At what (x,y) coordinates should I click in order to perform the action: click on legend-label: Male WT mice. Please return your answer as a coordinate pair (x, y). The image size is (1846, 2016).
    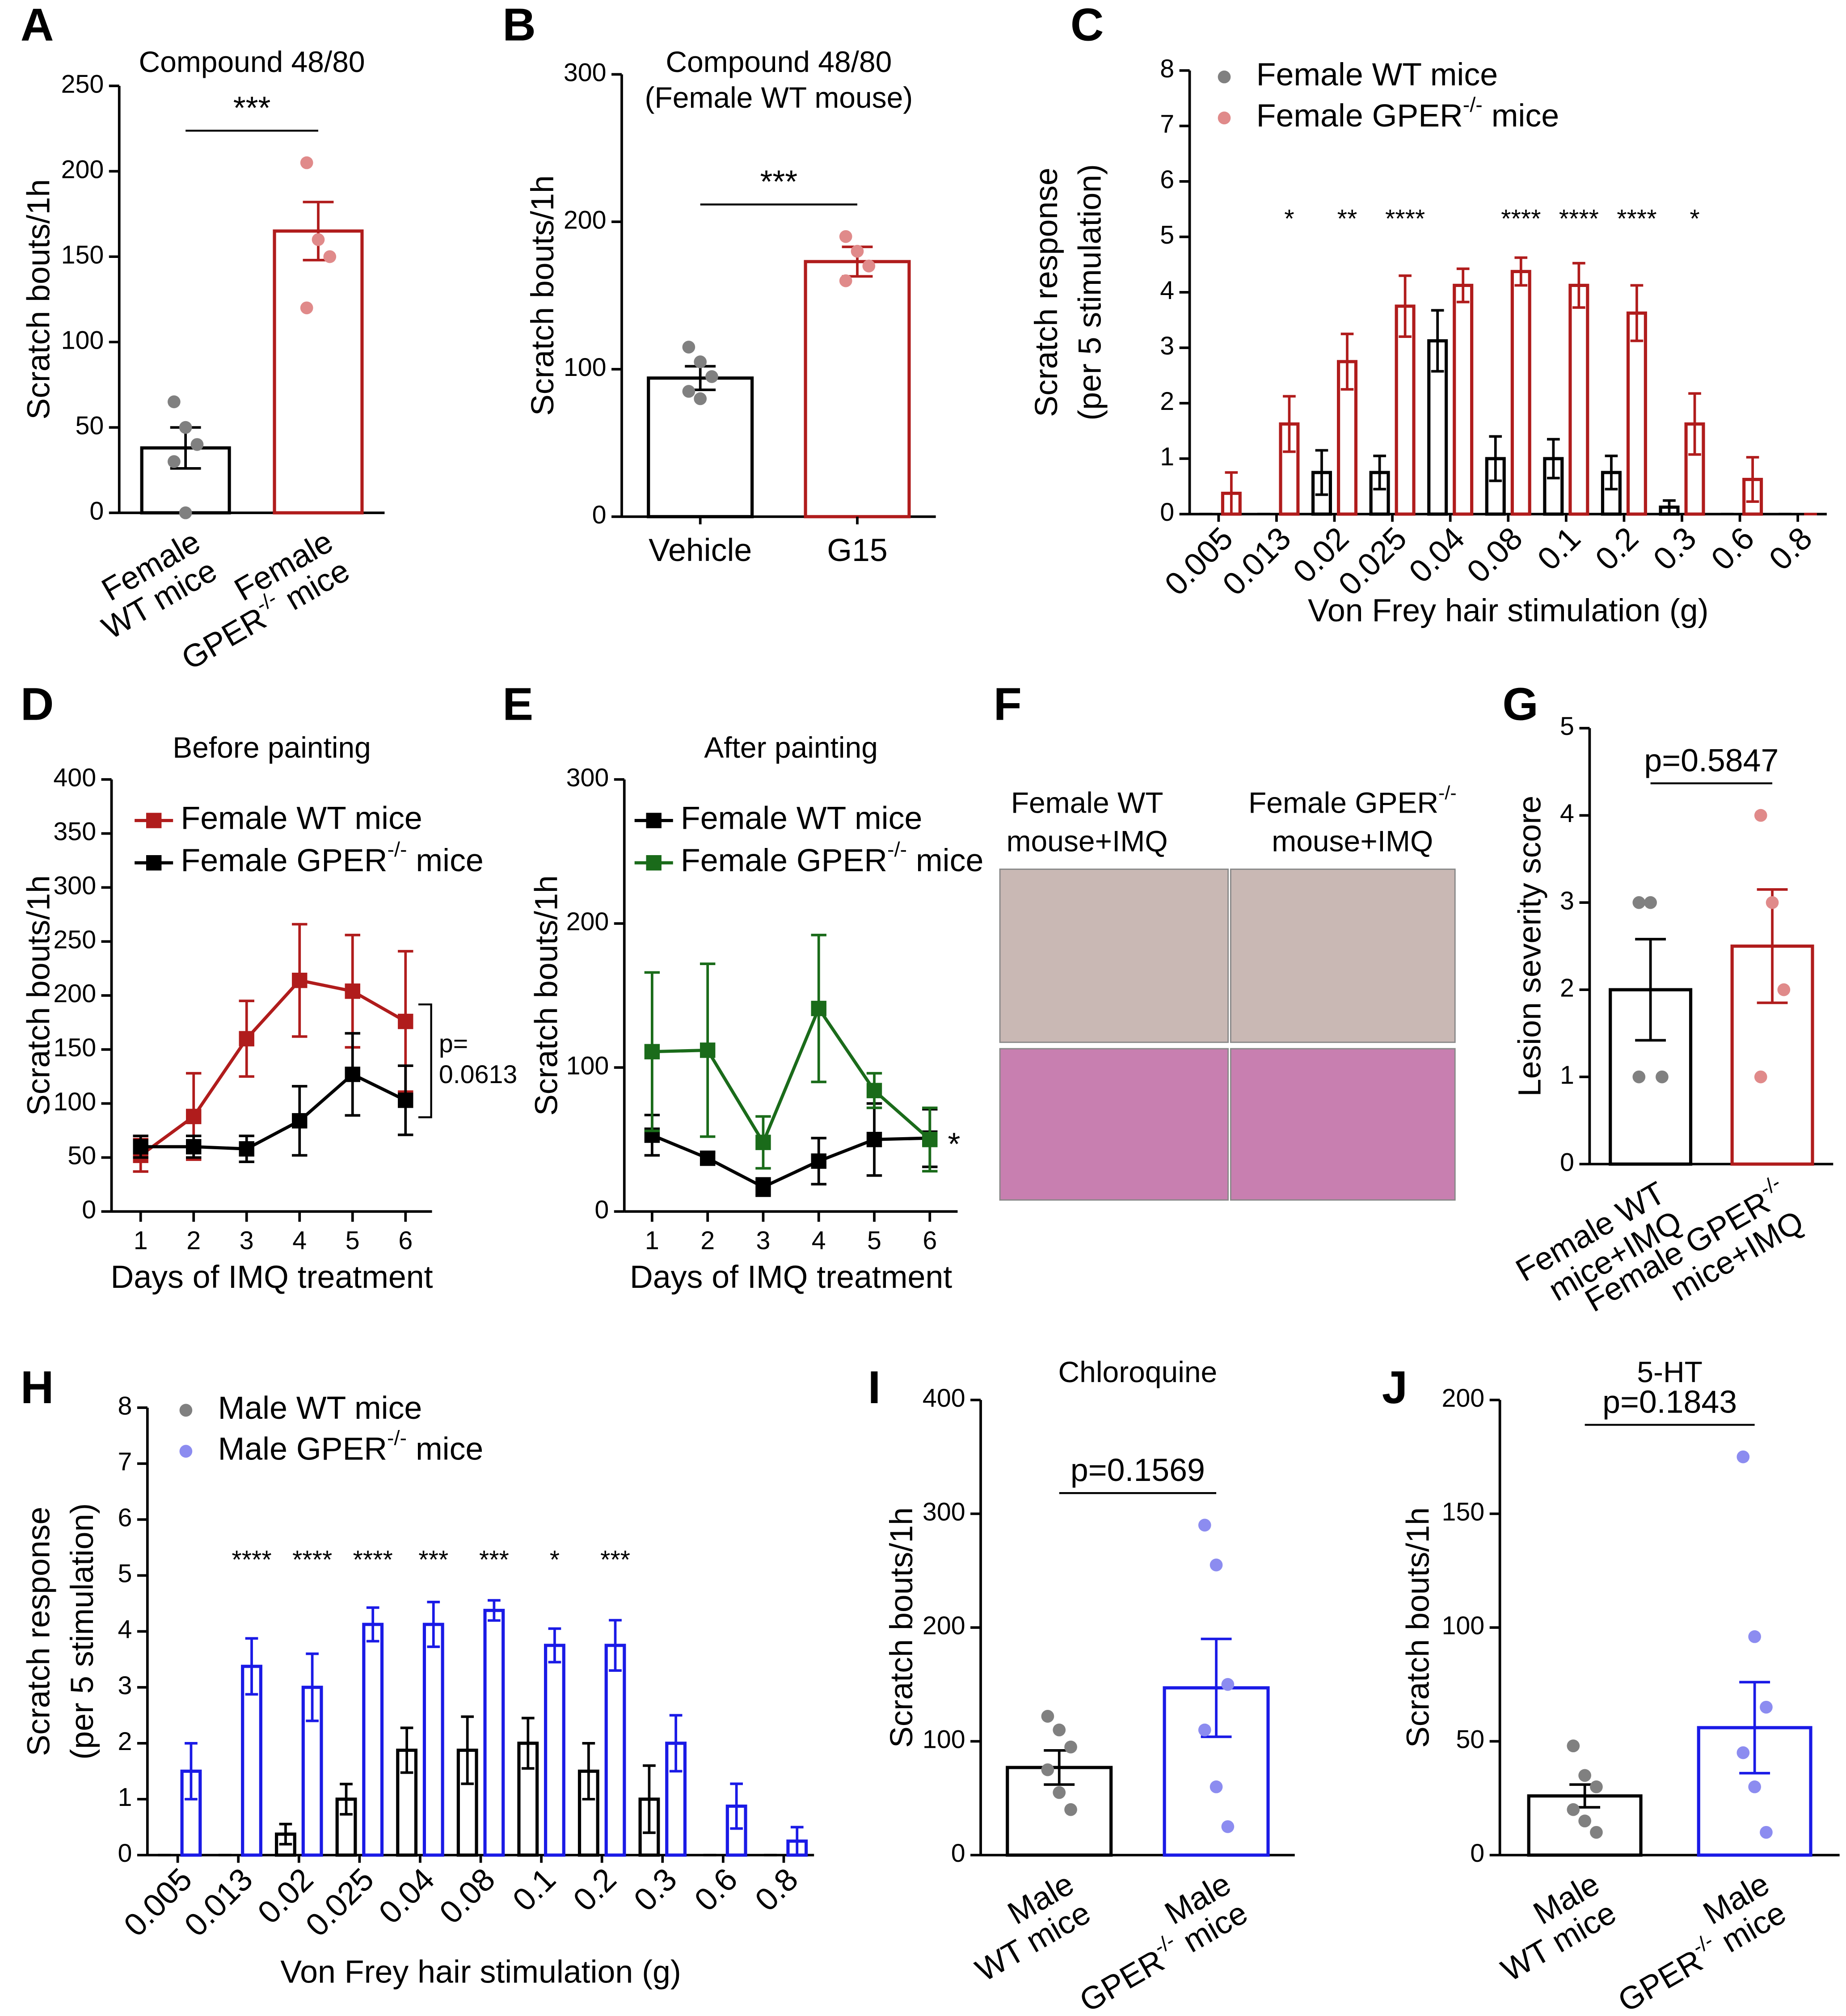
    Looking at the image, I should click on (320, 1408).